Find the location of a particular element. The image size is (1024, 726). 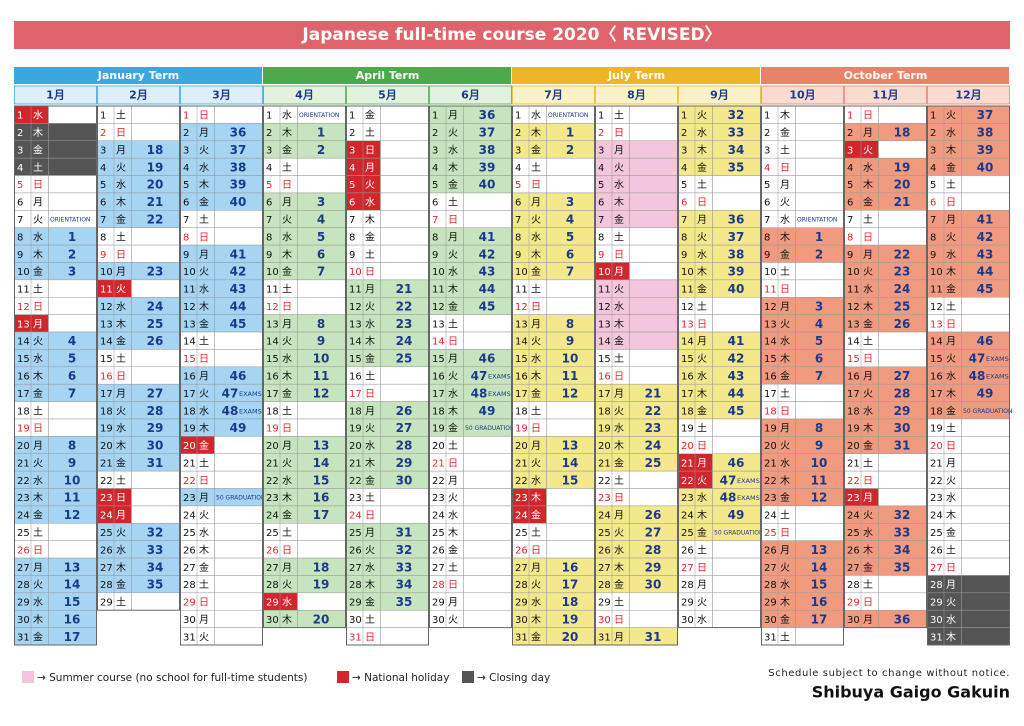

day-number: 13 is located at coordinates (770, 324).